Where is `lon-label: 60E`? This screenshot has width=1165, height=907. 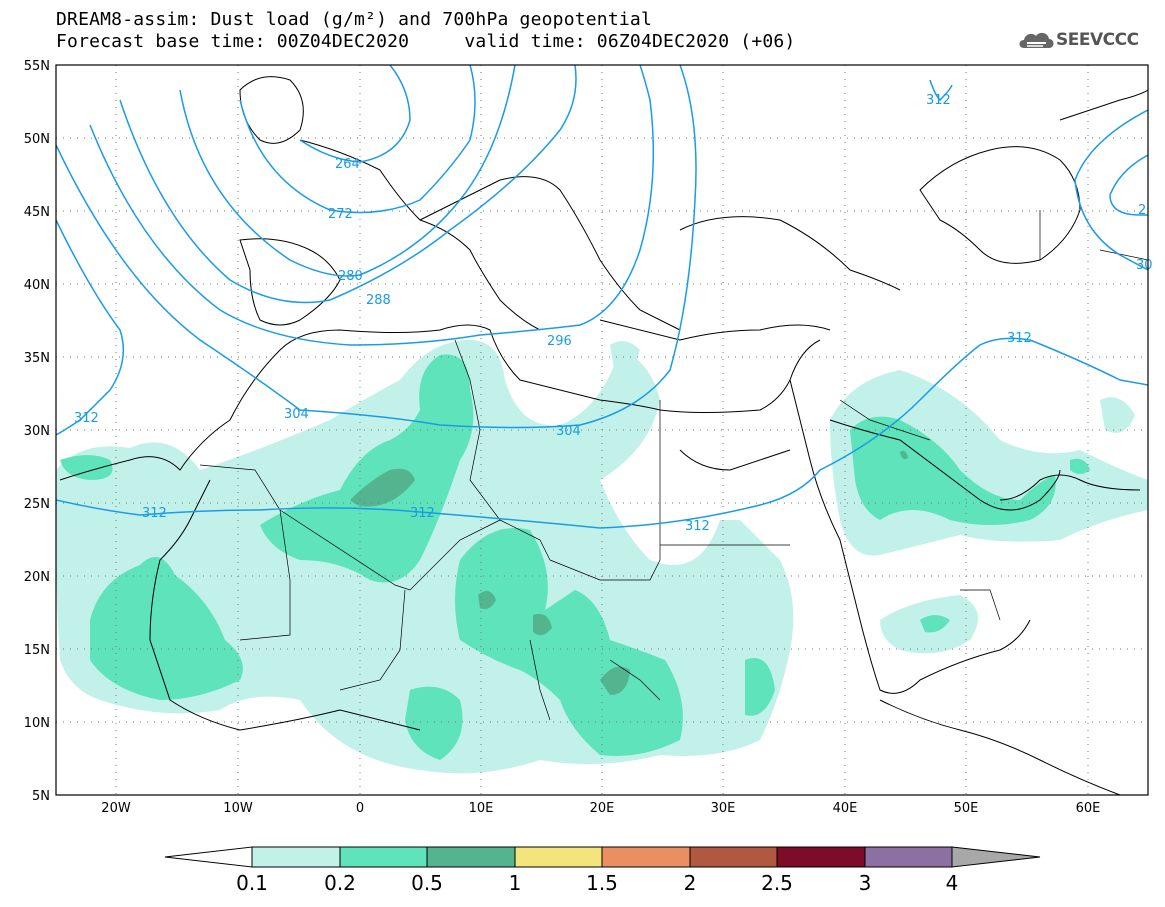
lon-label: 60E is located at coordinates (1088, 808).